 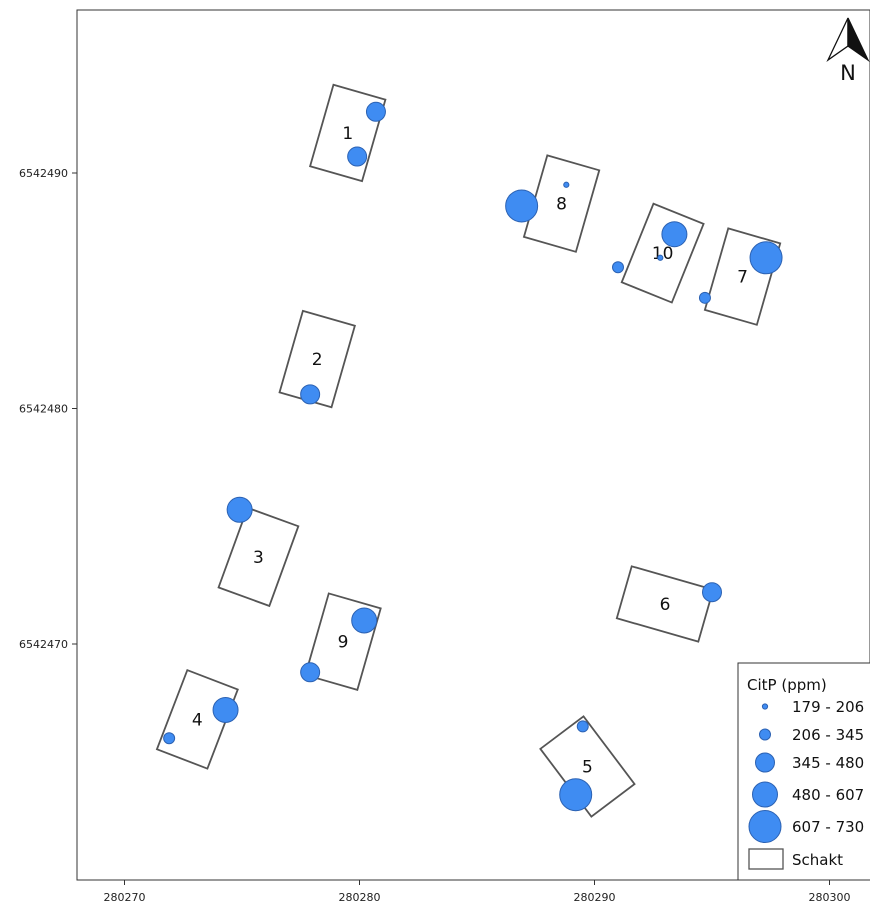 I want to click on shaft-label: 4, so click(x=197, y=720).